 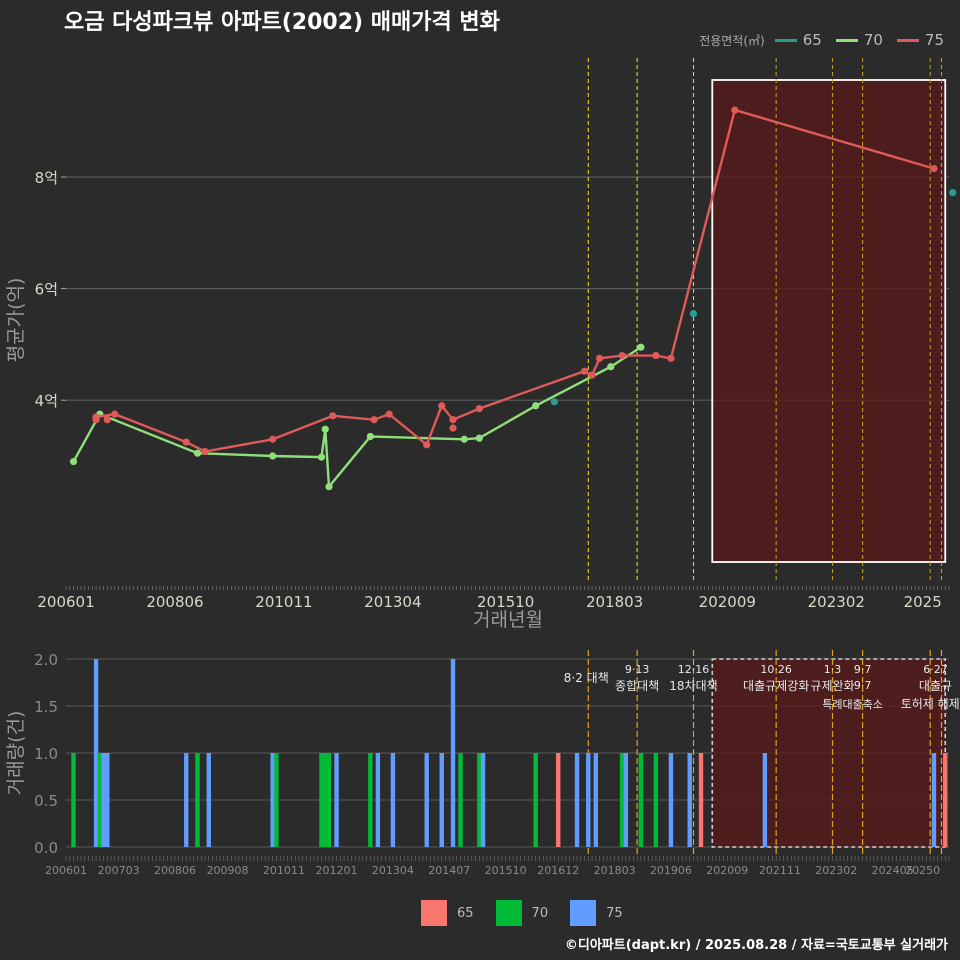 What do you see at coordinates (65, 602) in the screenshot?
I see `x-tick-label: 200601` at bounding box center [65, 602].